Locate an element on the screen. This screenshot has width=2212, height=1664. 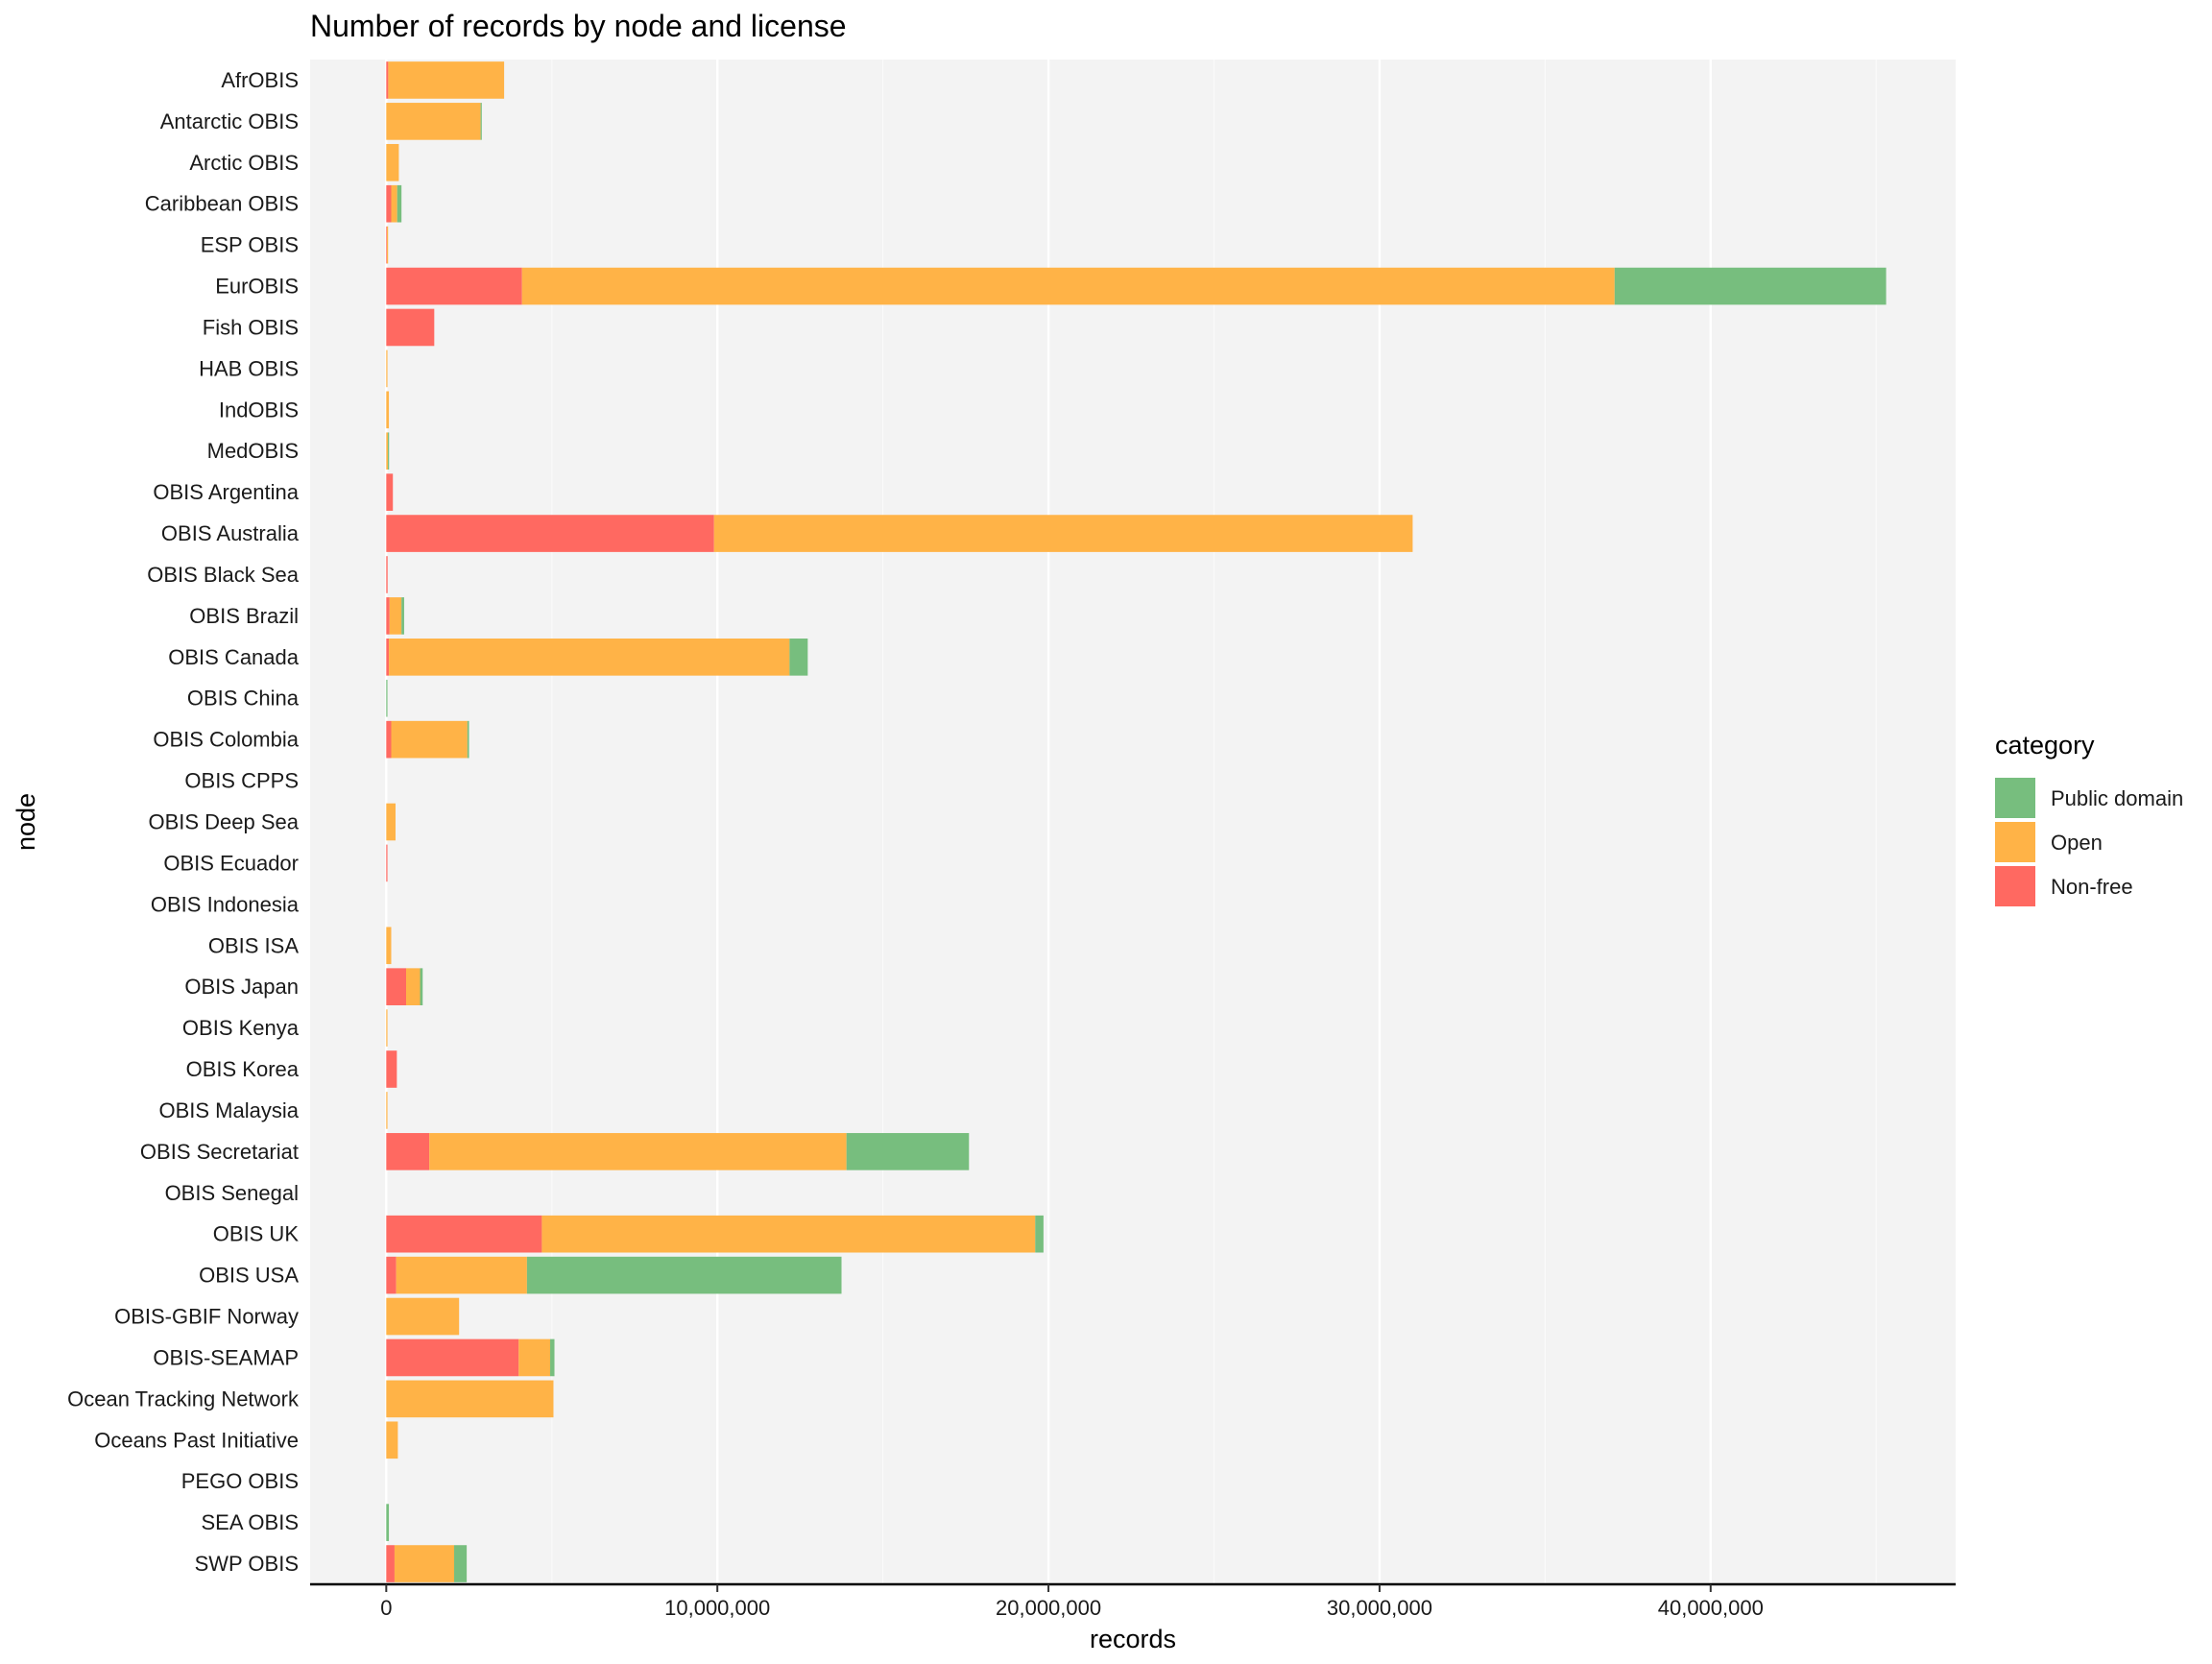
legend-label: Open is located at coordinates (2077, 843).